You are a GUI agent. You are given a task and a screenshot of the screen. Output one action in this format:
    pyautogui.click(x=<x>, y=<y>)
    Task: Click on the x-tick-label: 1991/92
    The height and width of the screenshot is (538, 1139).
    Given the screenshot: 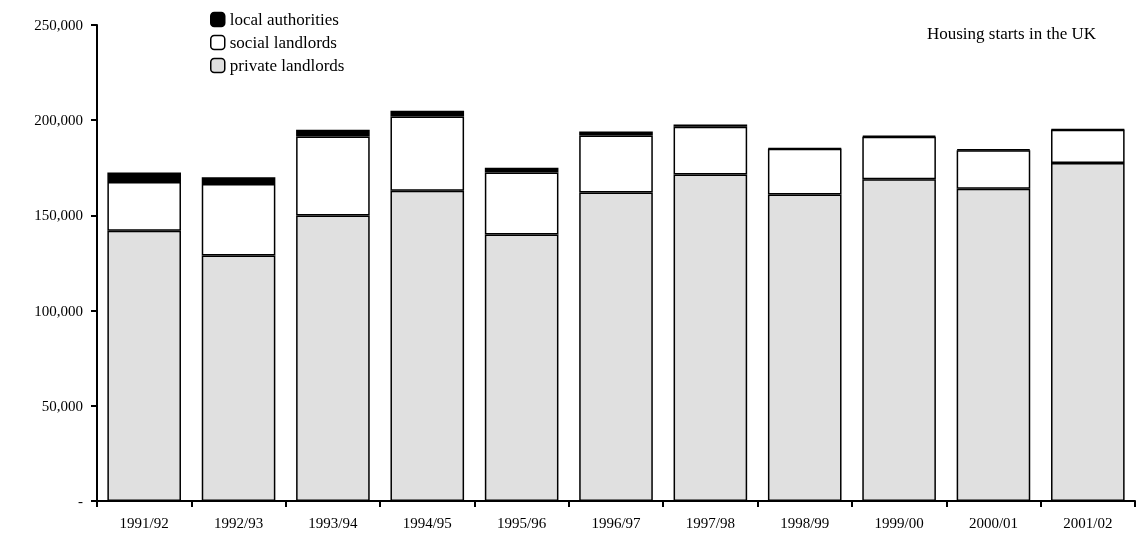 What is the action you would take?
    pyautogui.click(x=144, y=522)
    